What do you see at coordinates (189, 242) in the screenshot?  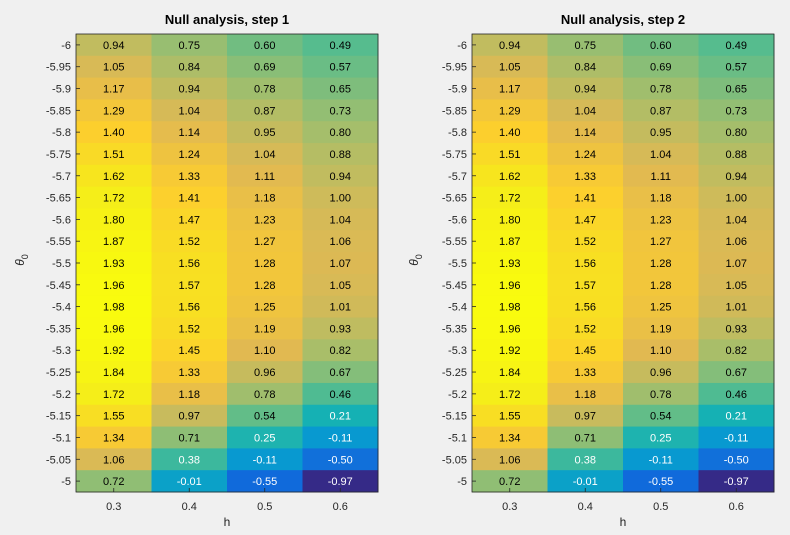 I see `cell-value-label: 1.52` at bounding box center [189, 242].